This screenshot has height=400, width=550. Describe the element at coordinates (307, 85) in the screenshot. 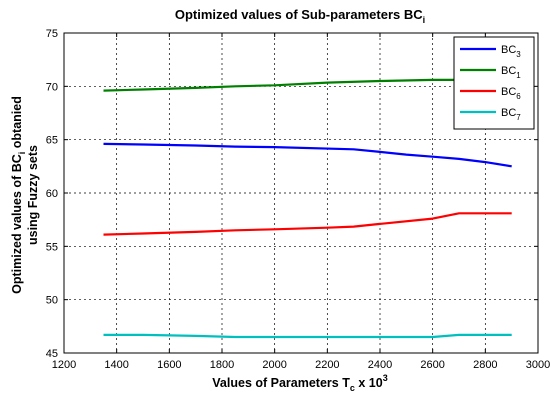

I see `series-line-bc1` at that location.